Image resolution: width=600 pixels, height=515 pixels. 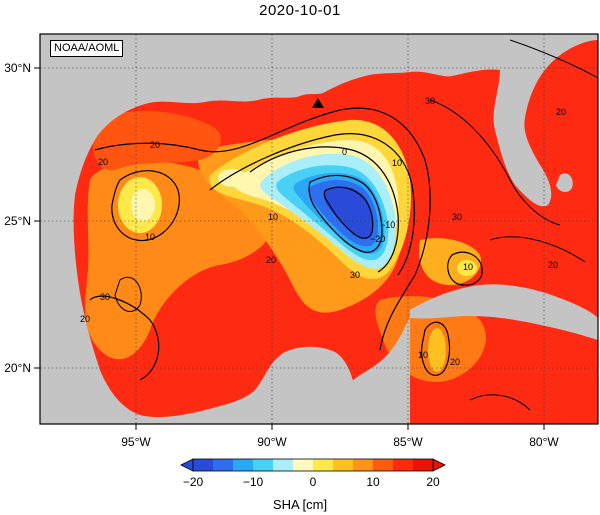 What do you see at coordinates (373, 482) in the screenshot?
I see `colorbar-tick: 10` at bounding box center [373, 482].